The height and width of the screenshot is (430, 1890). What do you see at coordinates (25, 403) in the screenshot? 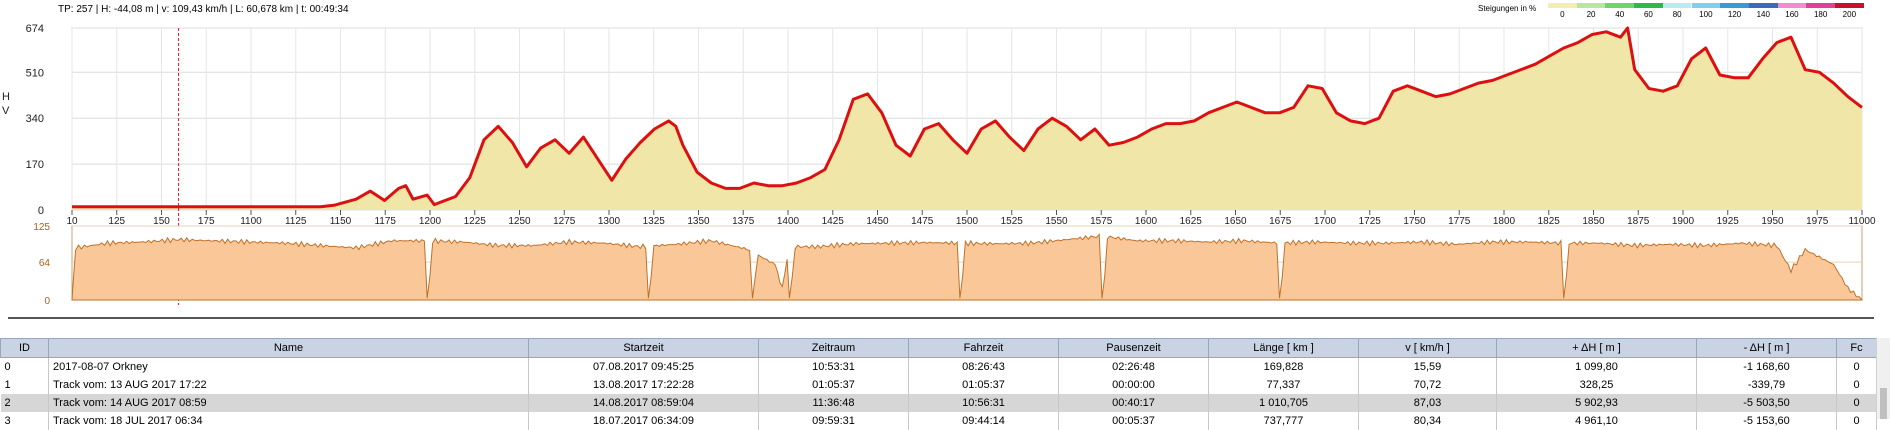
I see `table-cell: 2` at bounding box center [25, 403].